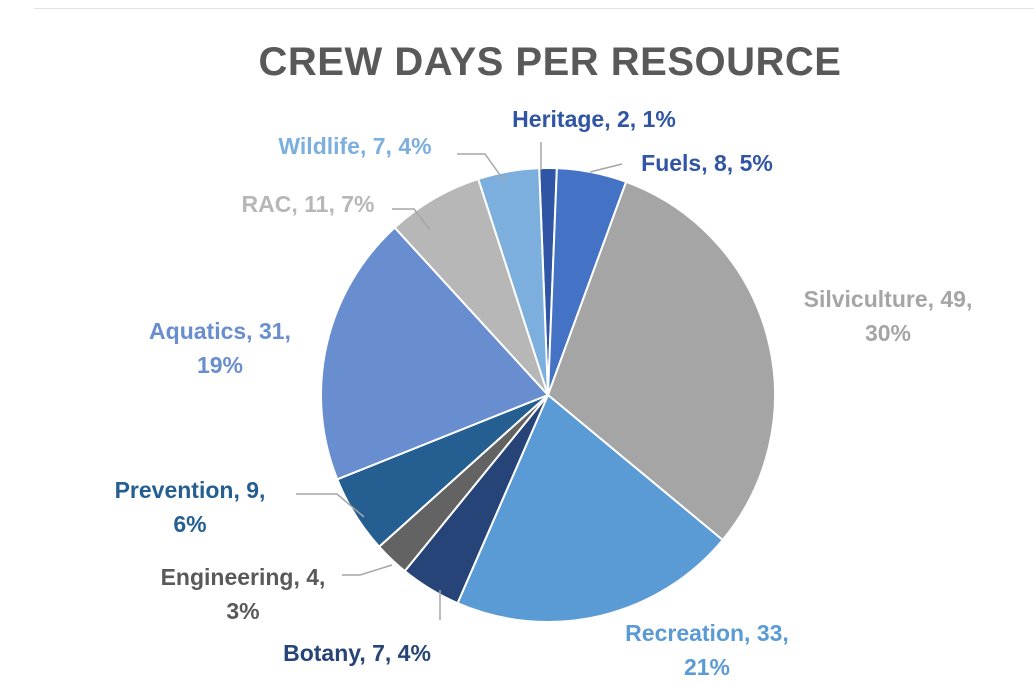 Image resolution: width=1034 pixels, height=683 pixels. I want to click on data-label-fuels: Fuels, 8, 5%, so click(707, 163).